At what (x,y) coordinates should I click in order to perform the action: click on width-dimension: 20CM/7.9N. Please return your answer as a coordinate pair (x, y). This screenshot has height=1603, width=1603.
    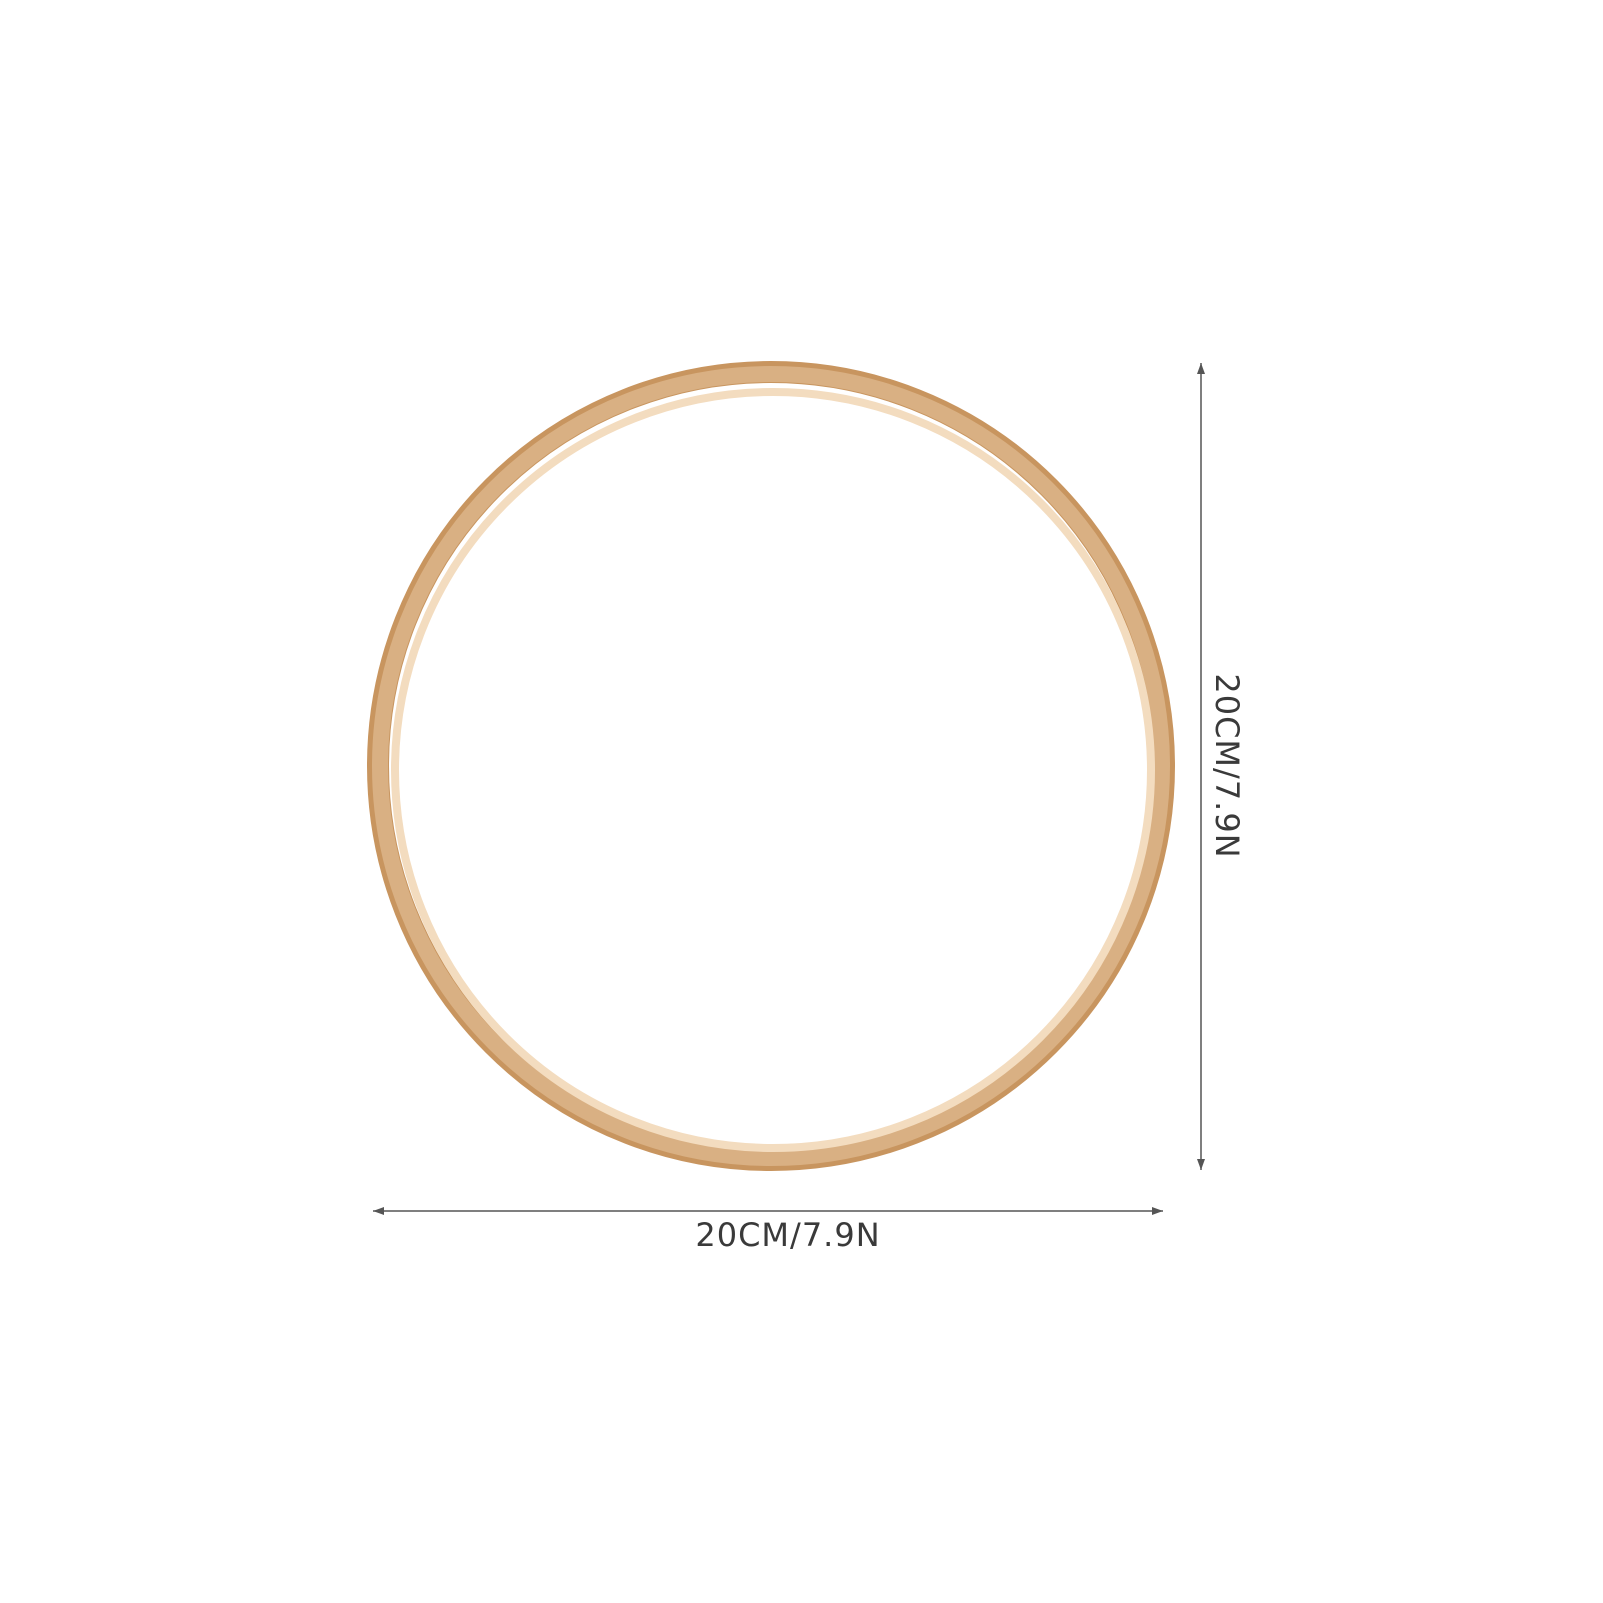
    Looking at the image, I should click on (768, 1230).